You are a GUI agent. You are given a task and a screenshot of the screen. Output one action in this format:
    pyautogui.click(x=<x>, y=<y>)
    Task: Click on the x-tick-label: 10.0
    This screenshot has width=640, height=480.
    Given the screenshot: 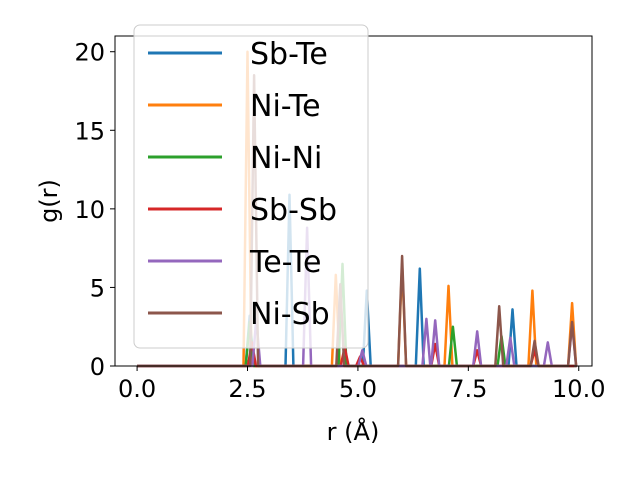 What is the action you would take?
    pyautogui.click(x=578, y=389)
    